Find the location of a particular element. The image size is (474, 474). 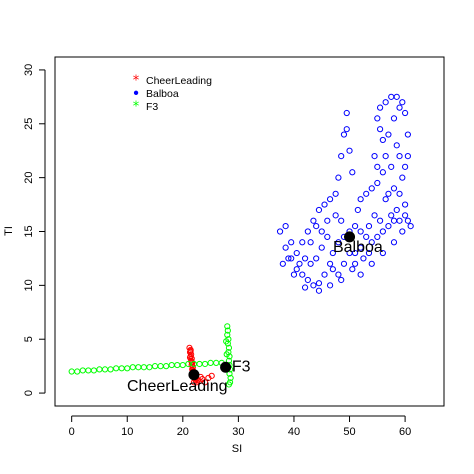

legend-label: CheerLeading is located at coordinates (179, 81).